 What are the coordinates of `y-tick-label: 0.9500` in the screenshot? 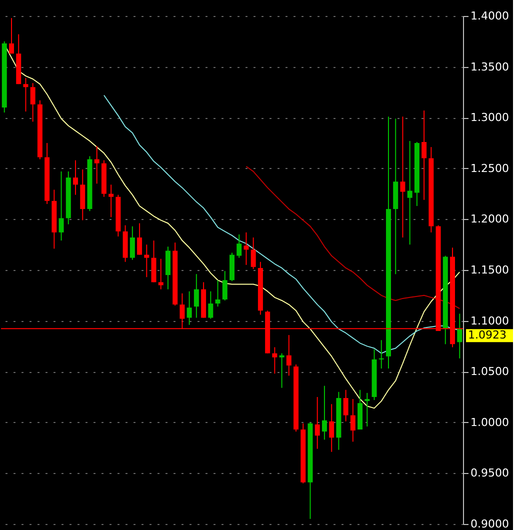 It's located at (489, 473).